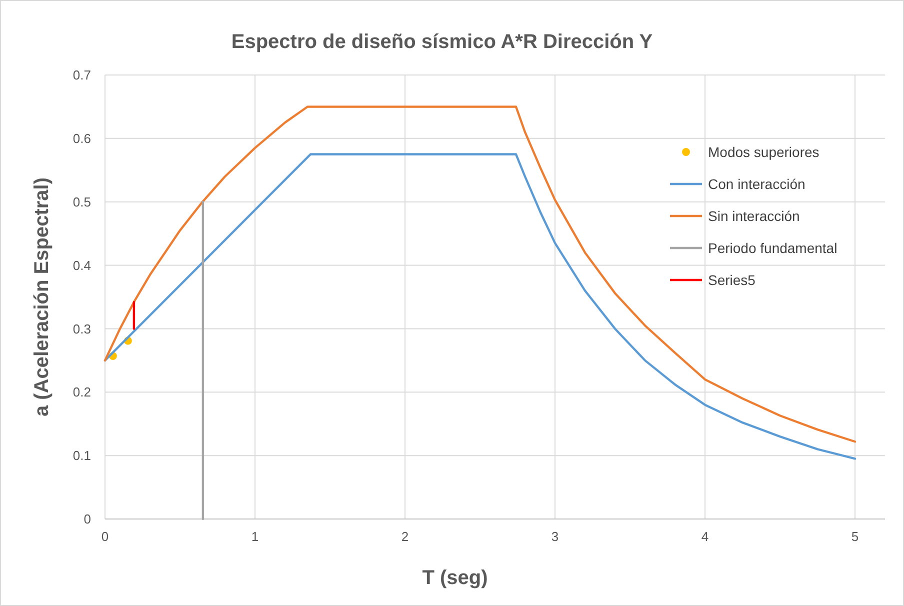  I want to click on chart-title: Espectro de diseño sísmico A*R Dirección Y, so click(442, 42).